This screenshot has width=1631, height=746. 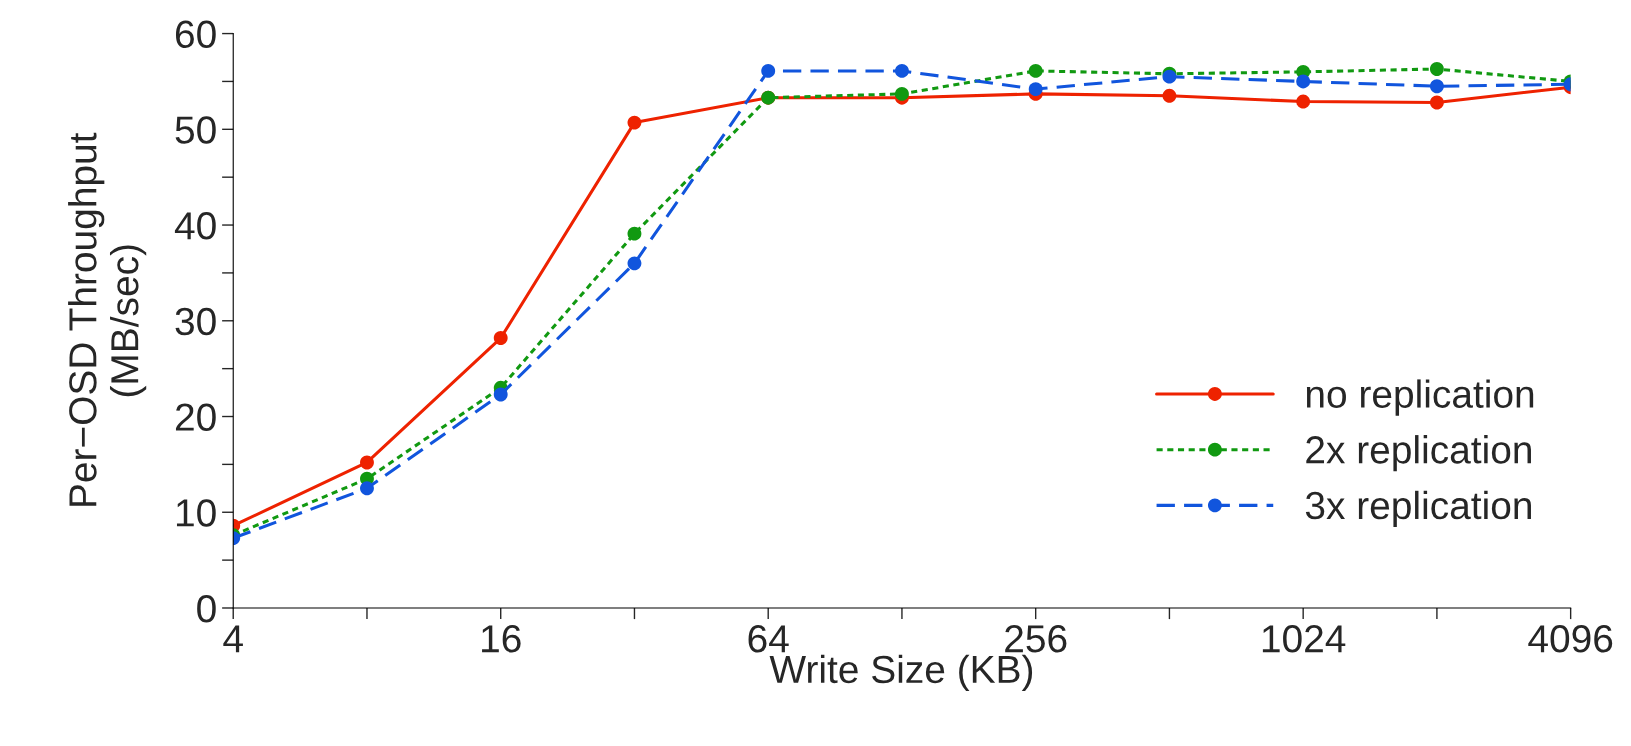 I want to click on x-axis-title: Write Size (KB), so click(x=901, y=672).